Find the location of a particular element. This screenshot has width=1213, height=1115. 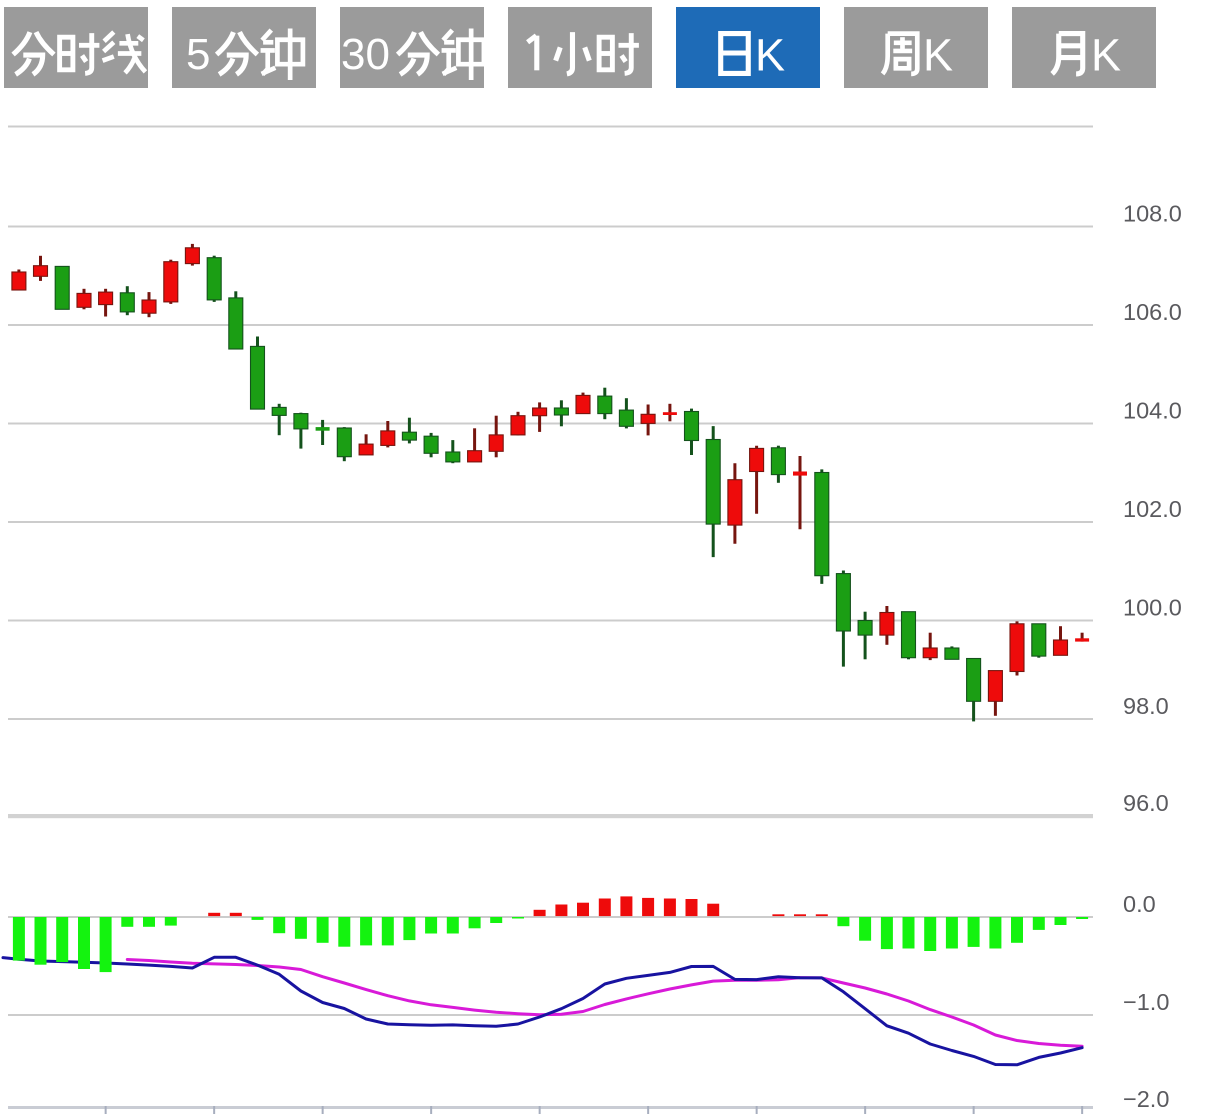

svg-text: −2.0 is located at coordinates (1146, 1099).